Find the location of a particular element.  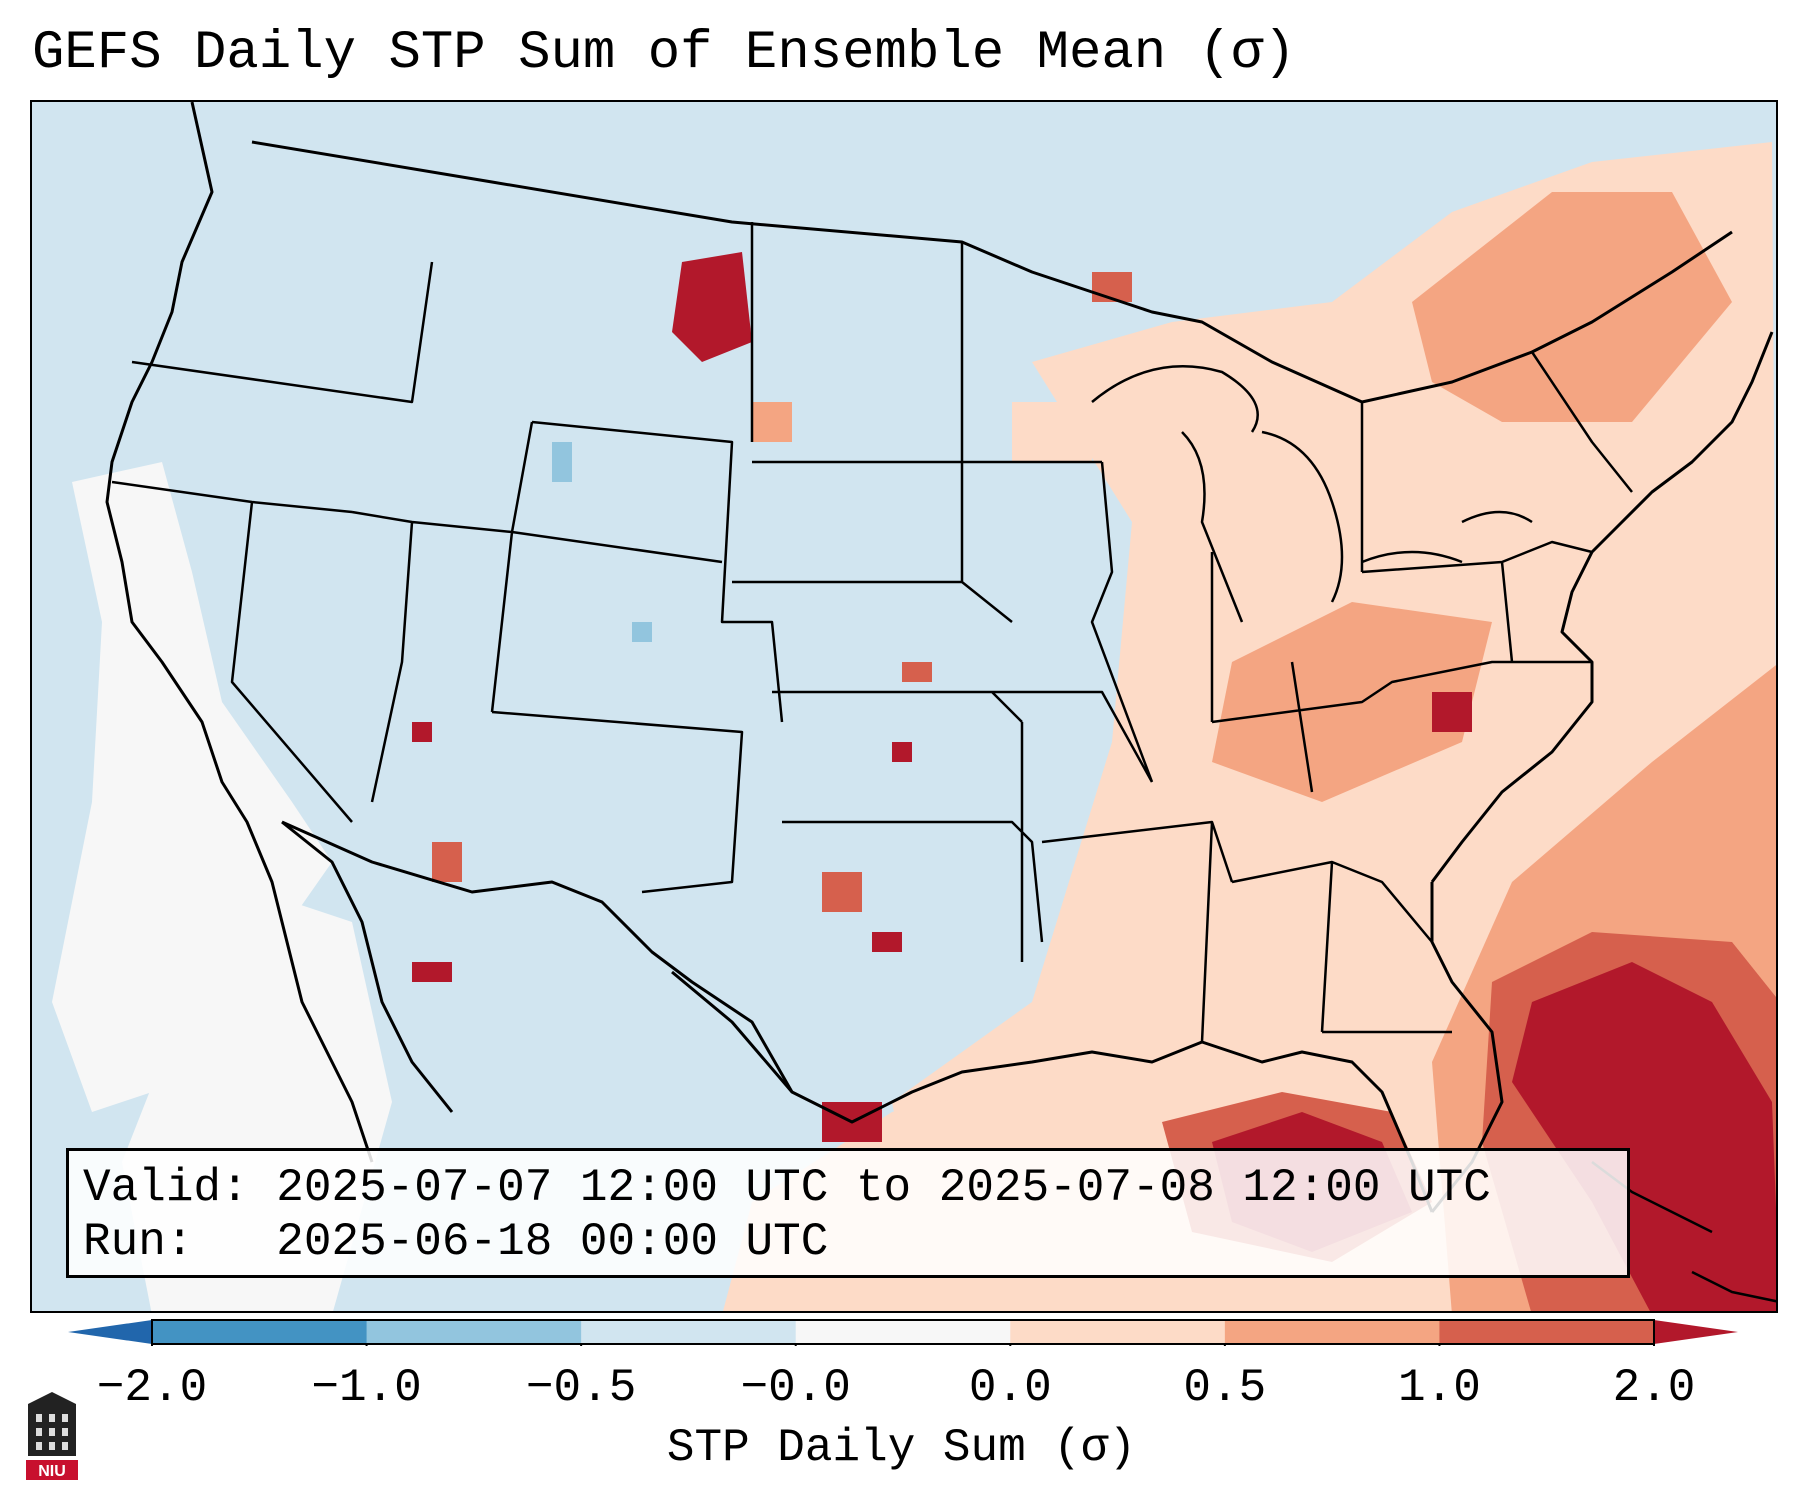

colorbar-tick-label: −1.0 is located at coordinates (366, 1388).